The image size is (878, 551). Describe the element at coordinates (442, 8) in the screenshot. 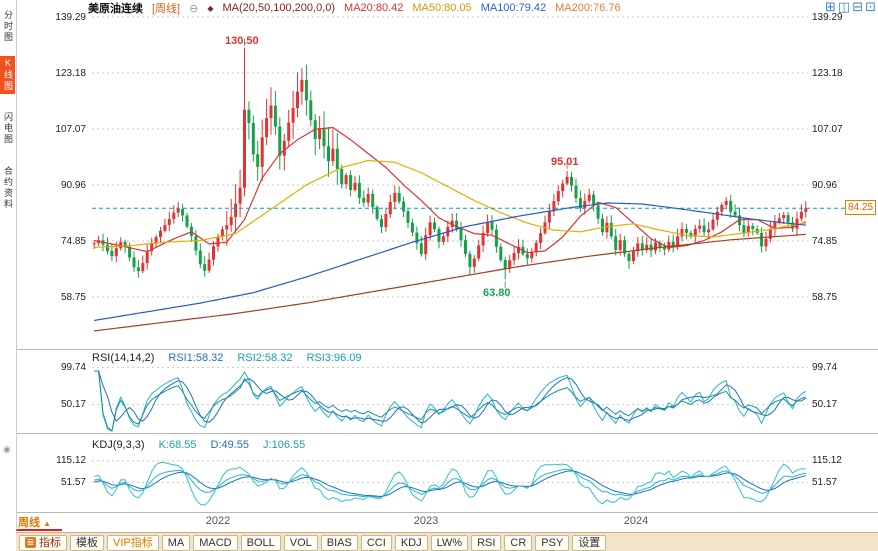

I see `ma50-value: MA50:80.05` at that location.